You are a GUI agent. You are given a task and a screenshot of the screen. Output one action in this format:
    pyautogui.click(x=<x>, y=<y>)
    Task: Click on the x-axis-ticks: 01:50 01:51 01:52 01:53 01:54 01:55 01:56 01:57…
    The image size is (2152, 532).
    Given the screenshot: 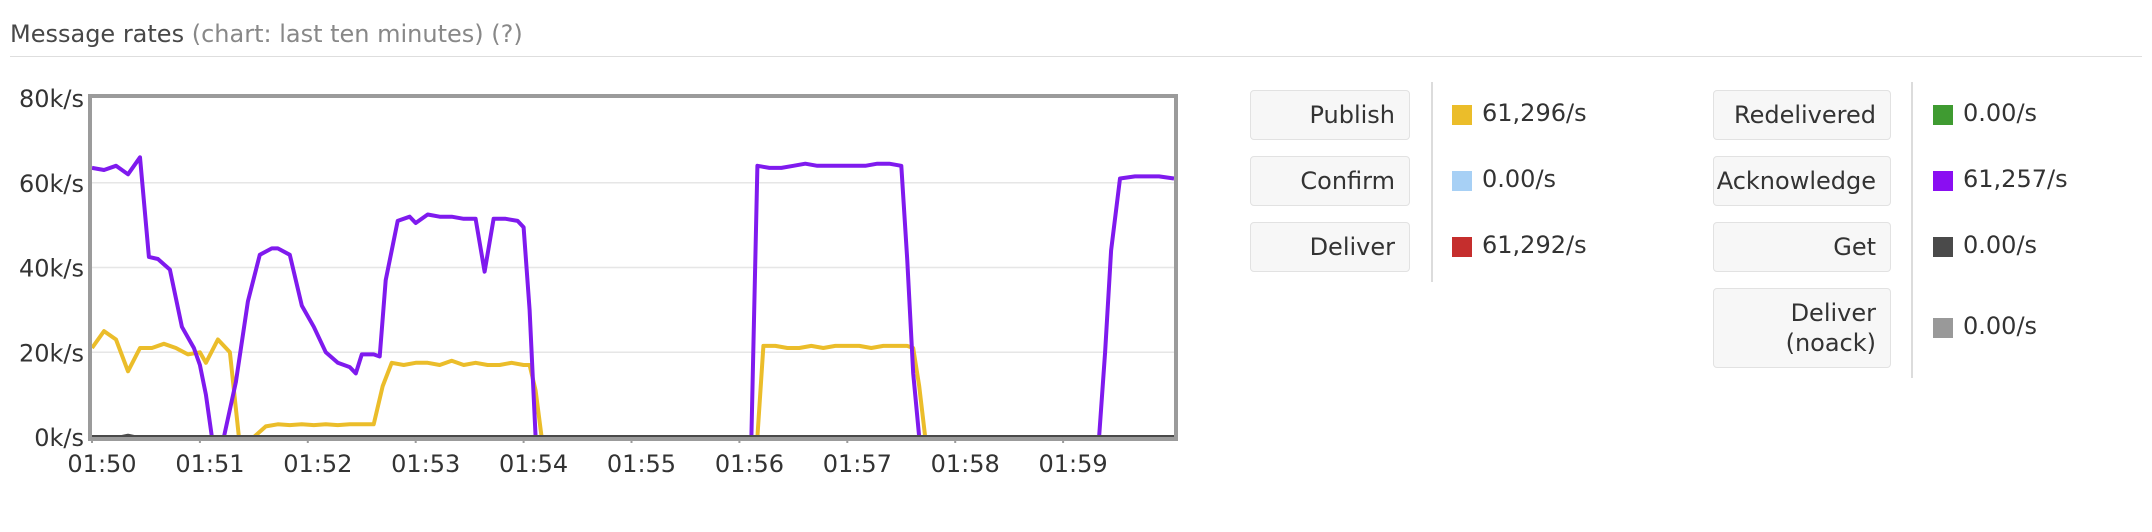 What is the action you would take?
    pyautogui.click(x=587, y=457)
    